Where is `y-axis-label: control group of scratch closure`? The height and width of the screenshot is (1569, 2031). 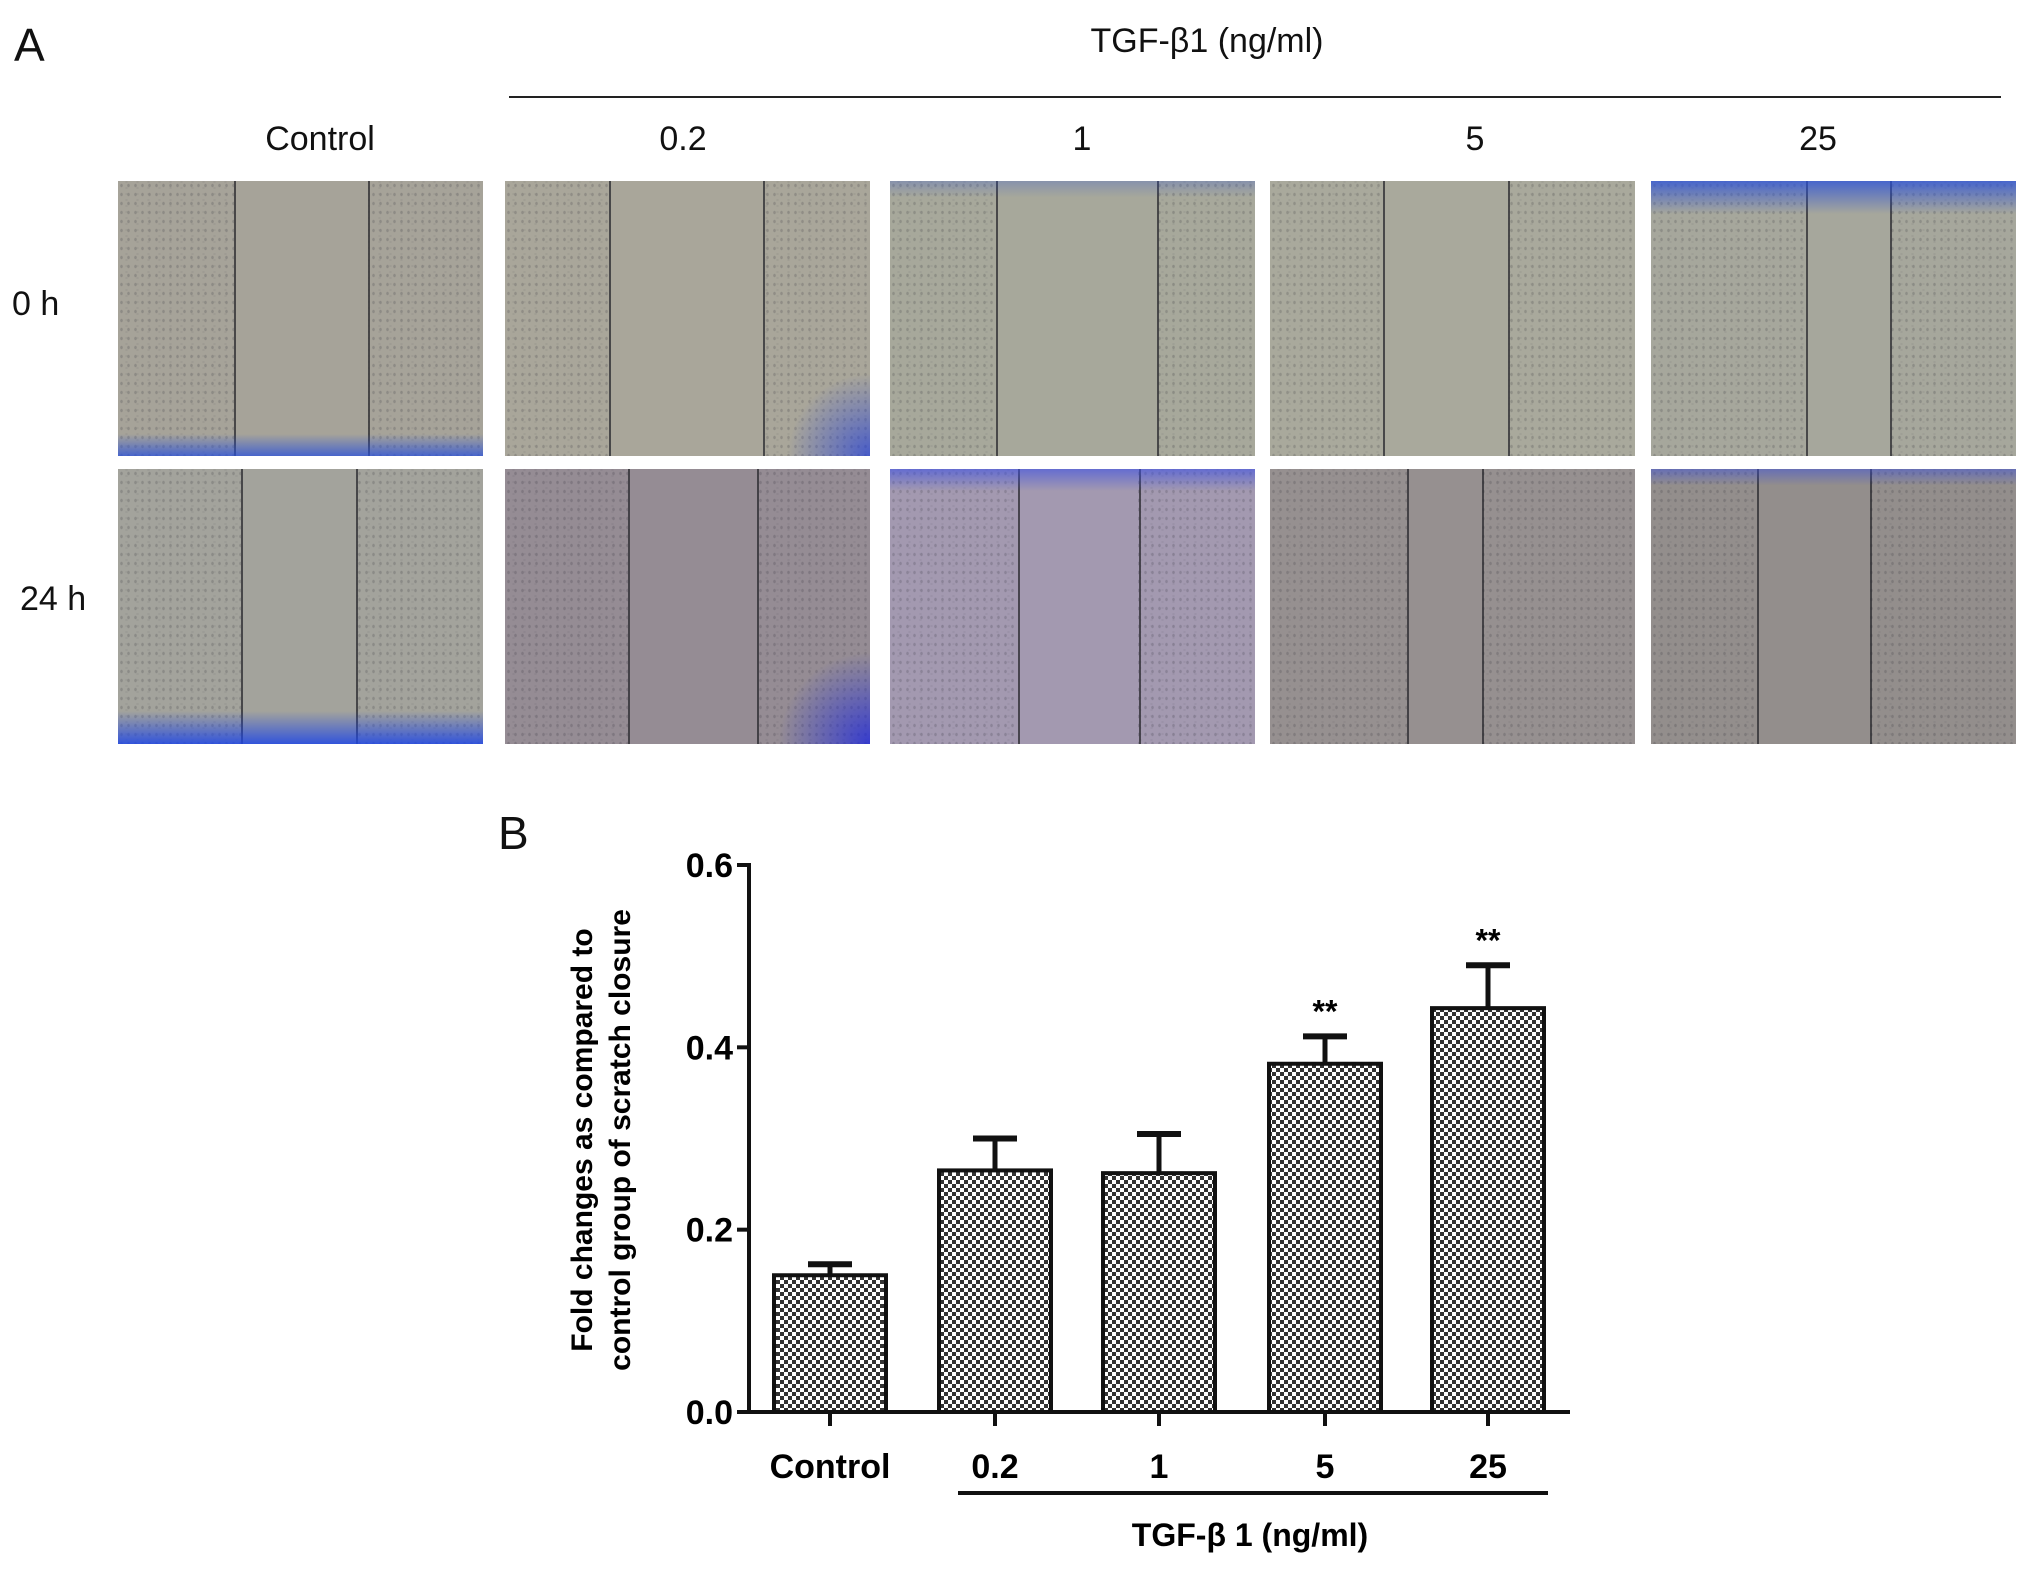
y-axis-label: control group of scratch closure is located at coordinates (620, 1140).